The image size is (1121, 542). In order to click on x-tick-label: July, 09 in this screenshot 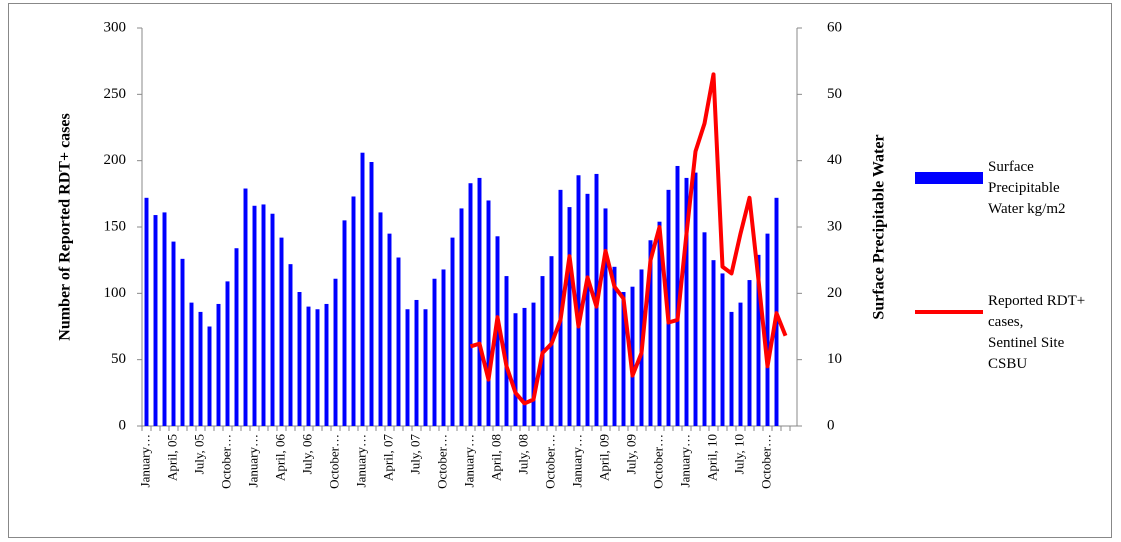, I will do `click(630, 454)`.